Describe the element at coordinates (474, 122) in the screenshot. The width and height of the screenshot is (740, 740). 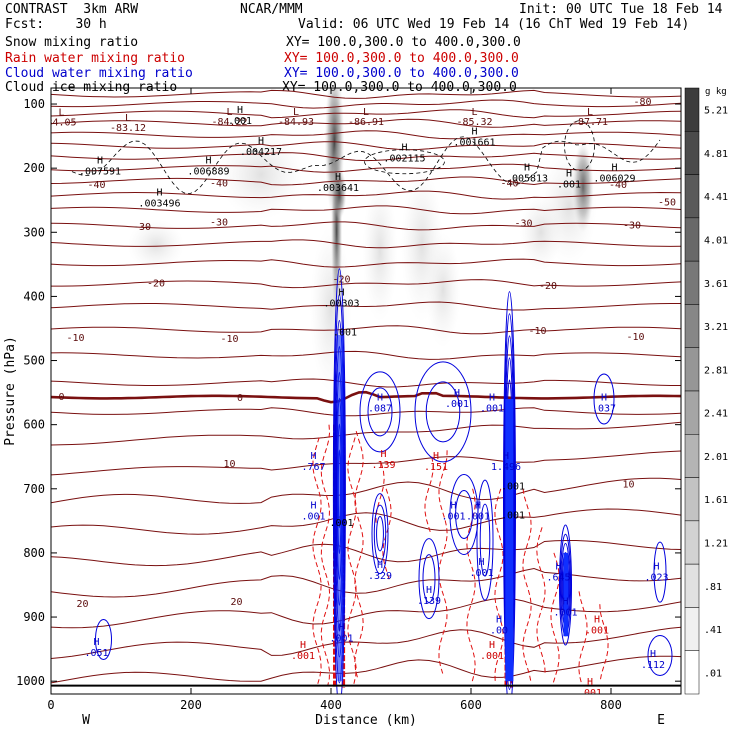
I see `min-temp-label: -85.32` at that location.